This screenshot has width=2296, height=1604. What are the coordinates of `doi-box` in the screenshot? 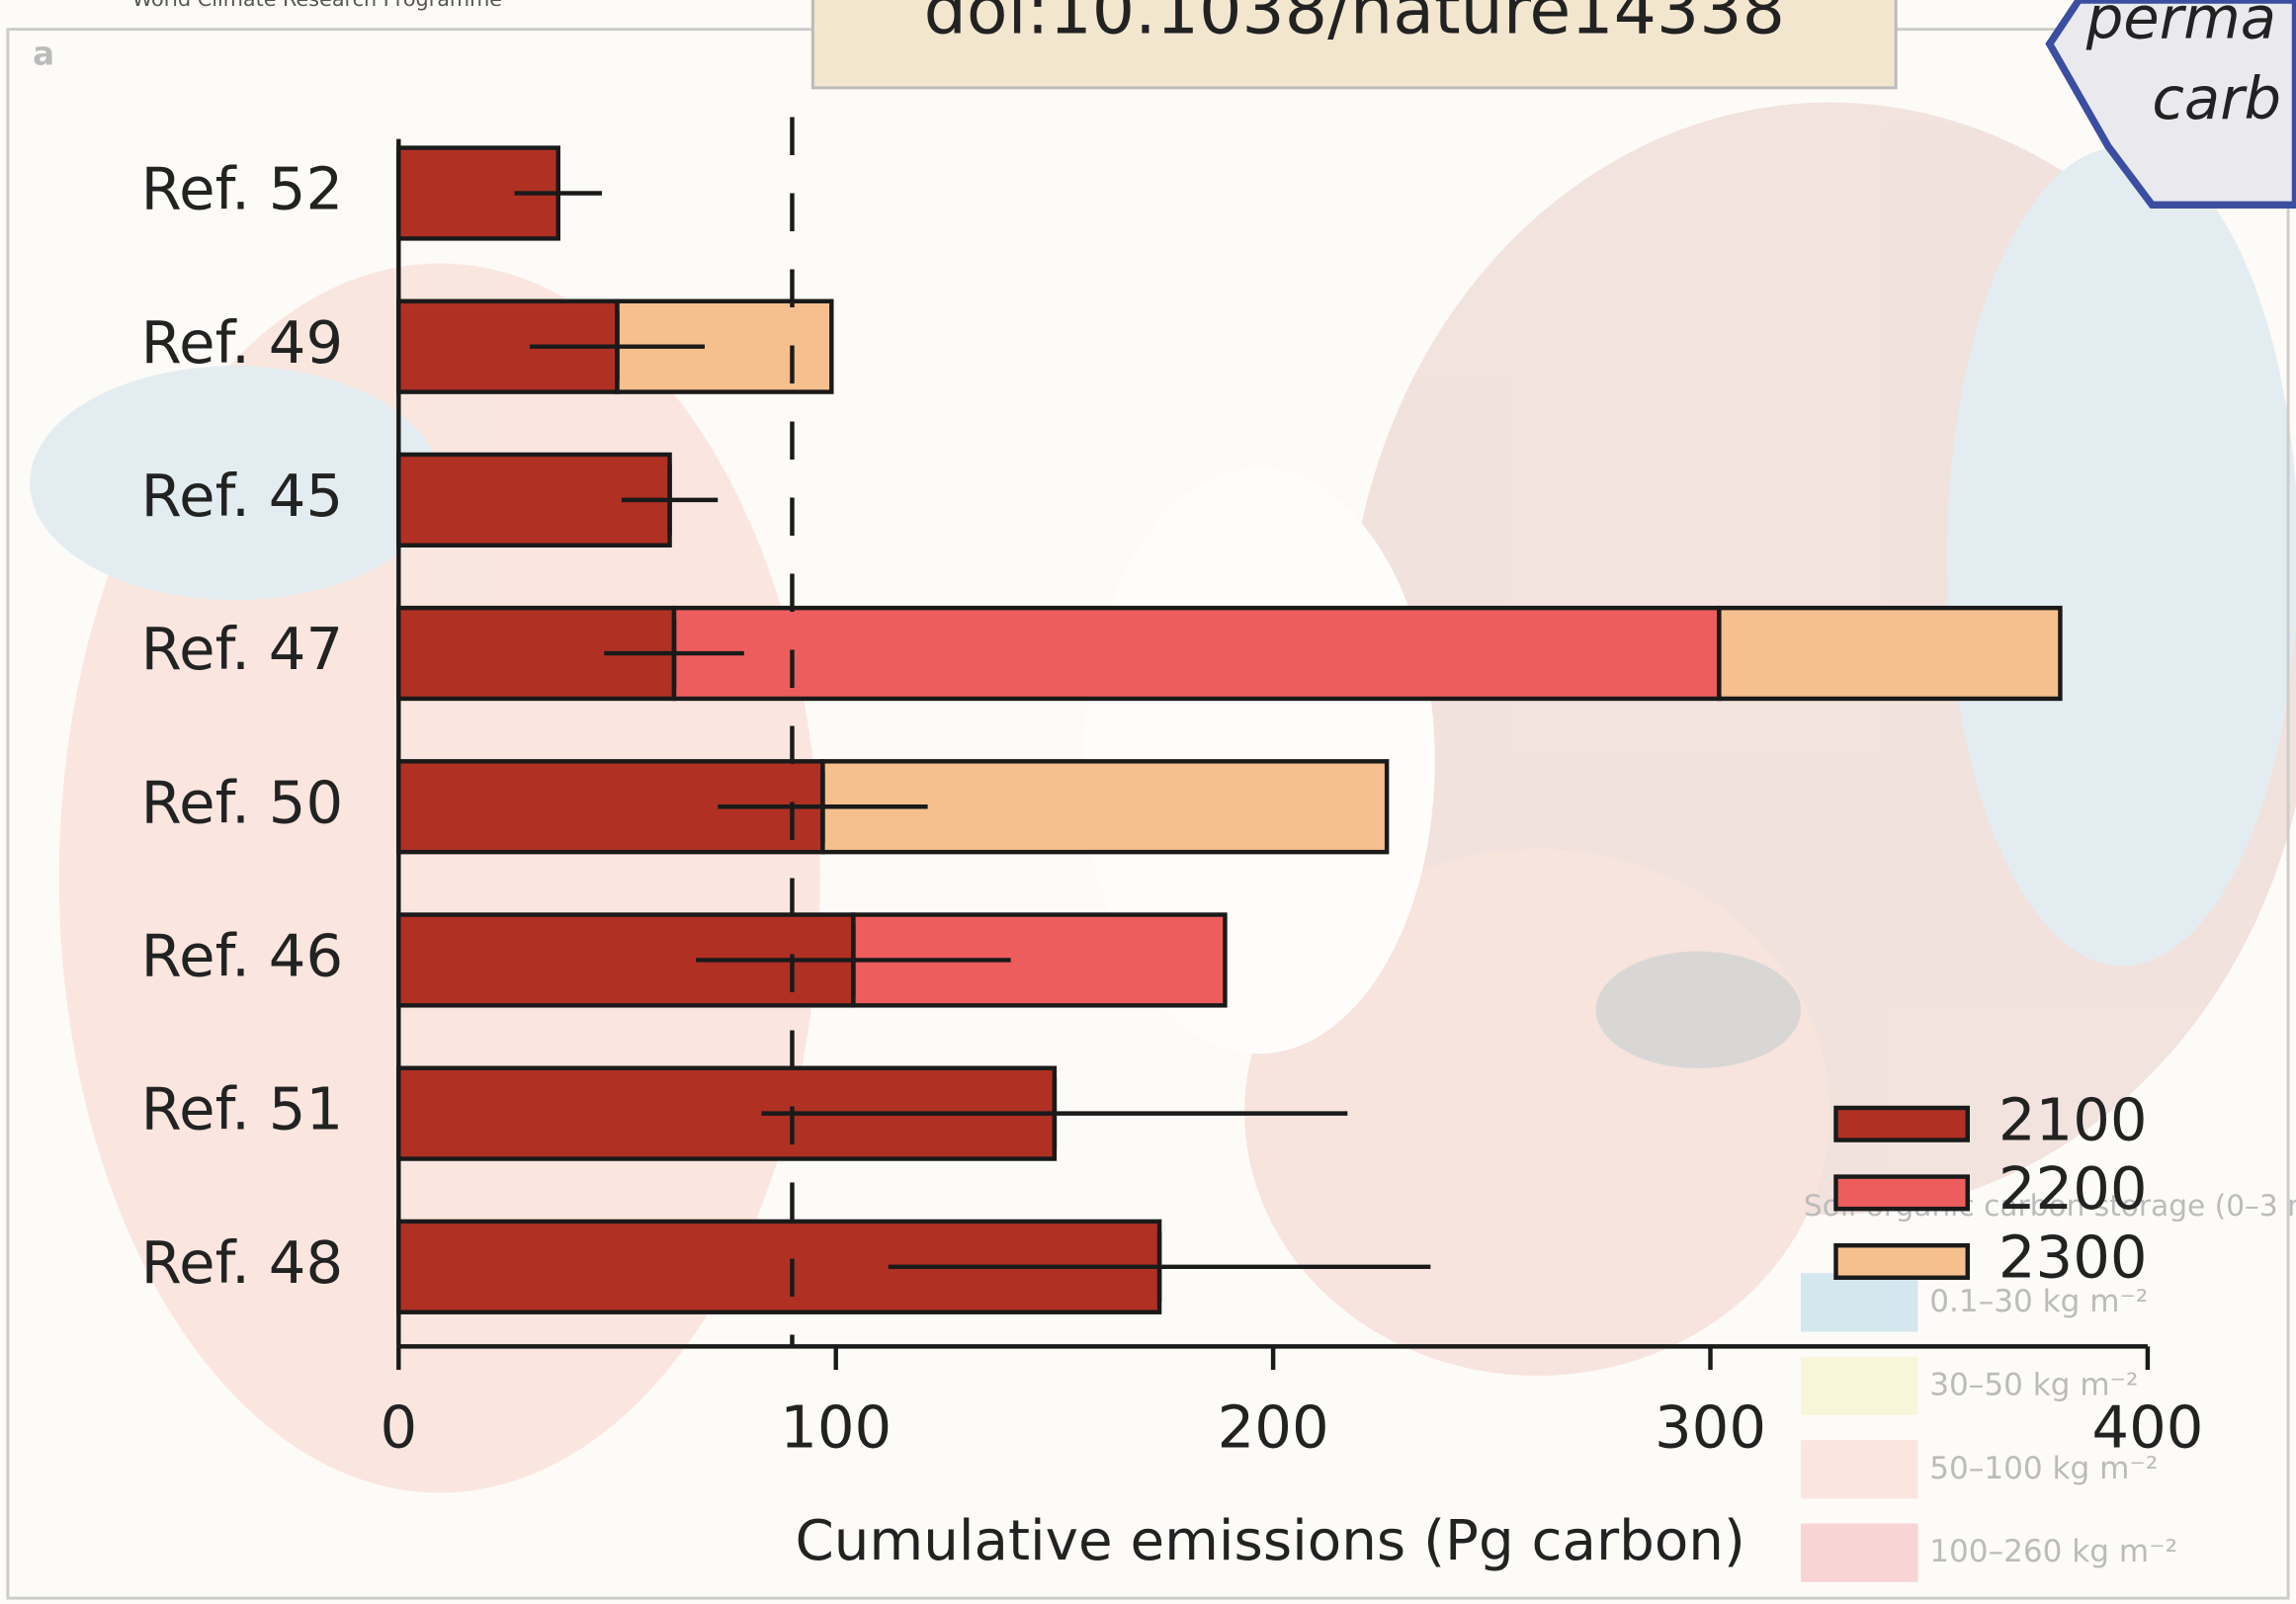 It's located at (1354, 45).